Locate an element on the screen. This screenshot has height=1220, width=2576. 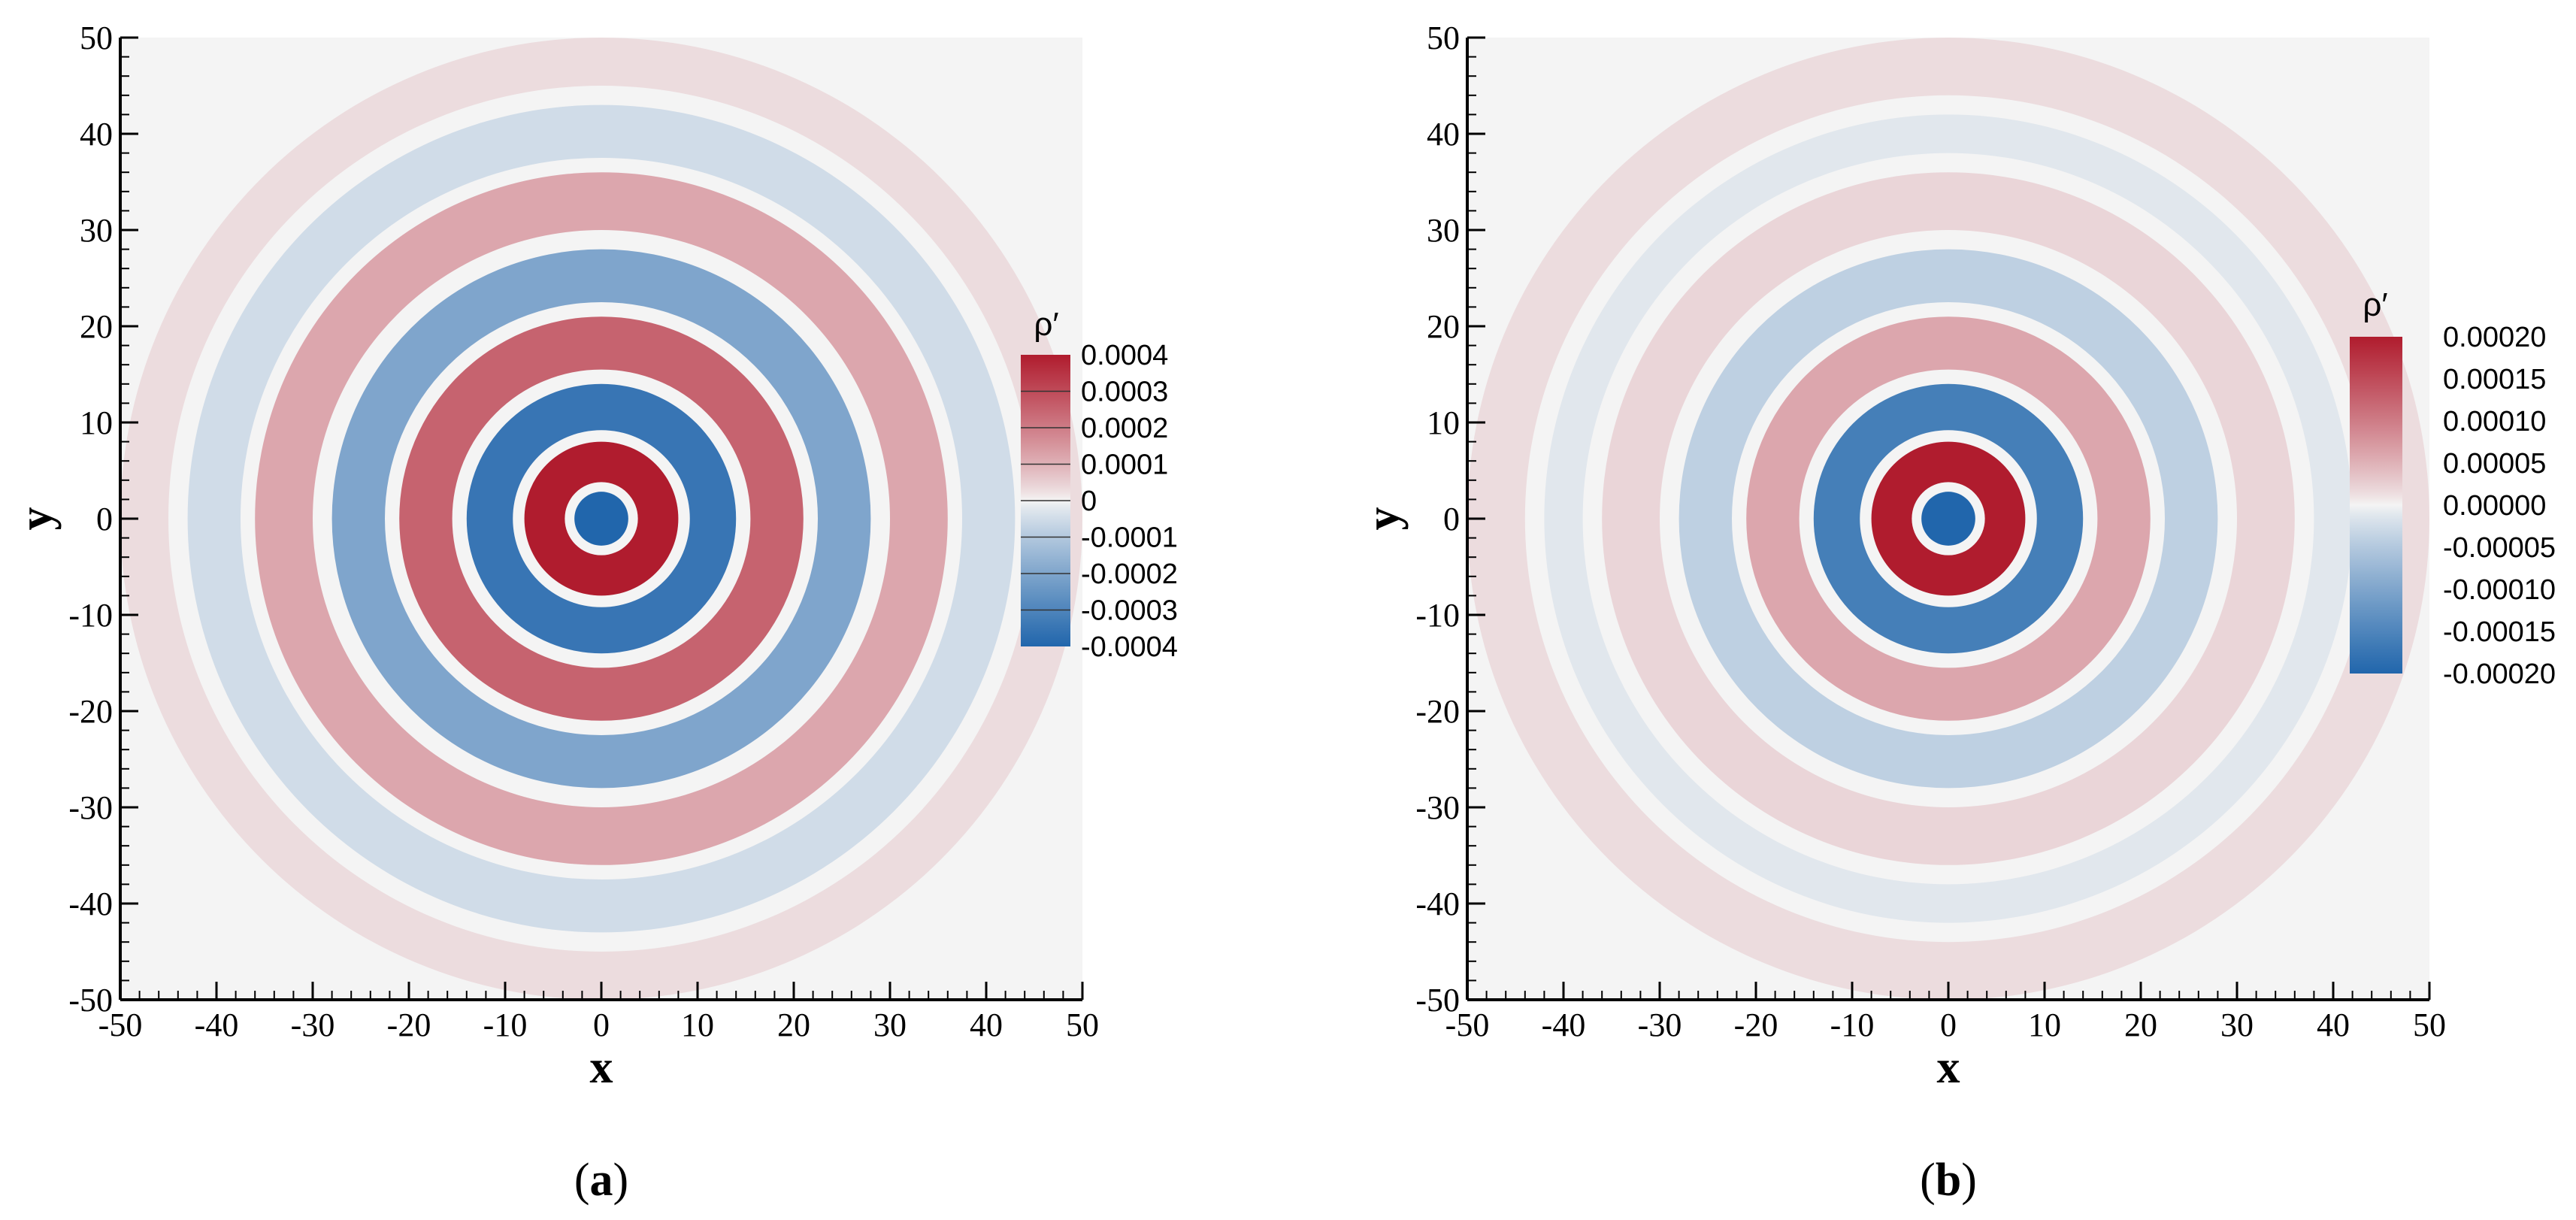
colorbar-label: -0.00005 is located at coordinates (2499, 548).